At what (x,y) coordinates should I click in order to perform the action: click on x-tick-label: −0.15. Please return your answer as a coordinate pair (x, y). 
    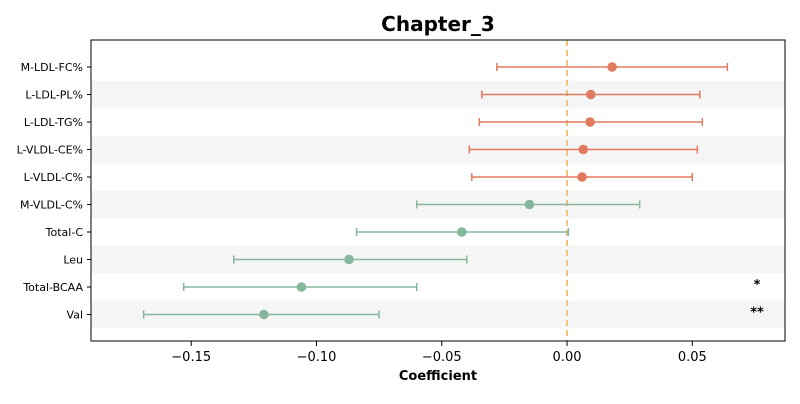
    Looking at the image, I should click on (191, 357).